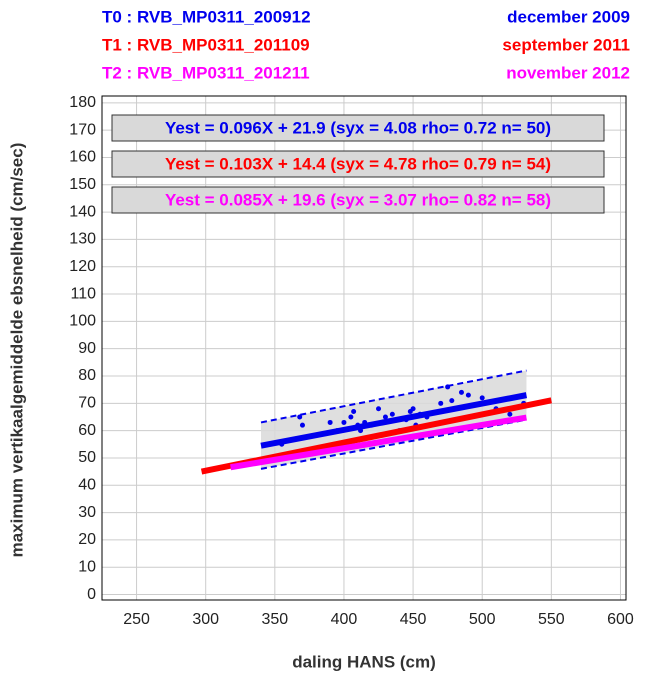 Image resolution: width=650 pixels, height=677 pixels. Describe the element at coordinates (87, 457) in the screenshot. I see `y-tick-label: 50` at that location.